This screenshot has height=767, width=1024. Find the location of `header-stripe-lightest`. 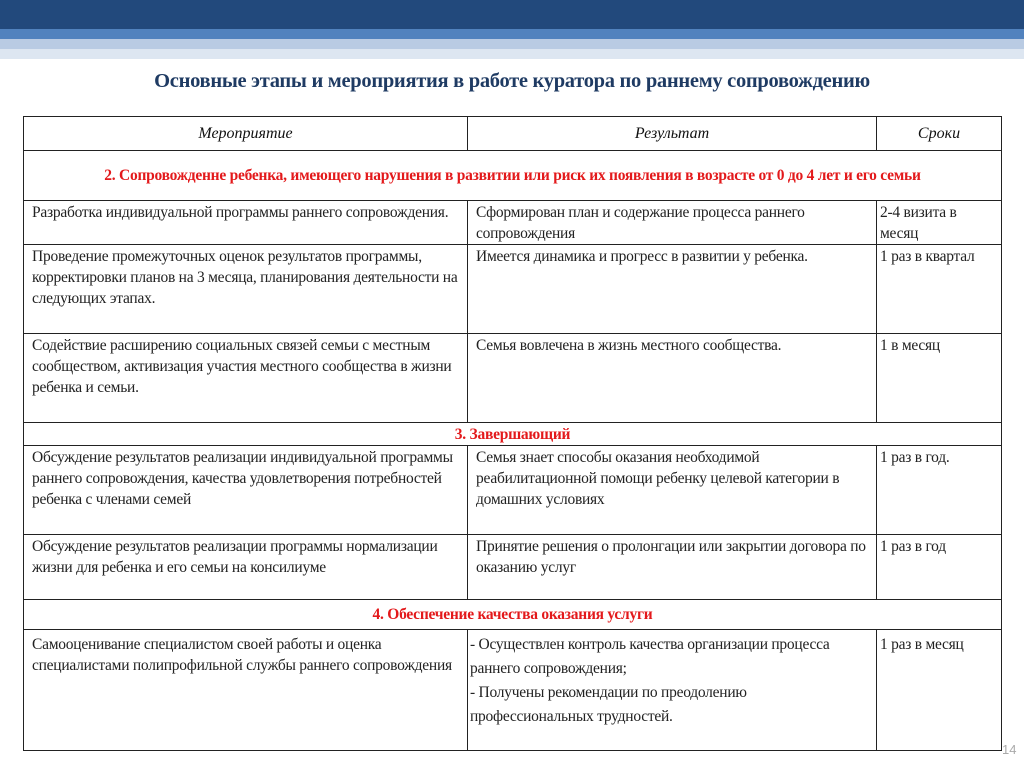

header-stripe-lightest is located at coordinates (512, 54).